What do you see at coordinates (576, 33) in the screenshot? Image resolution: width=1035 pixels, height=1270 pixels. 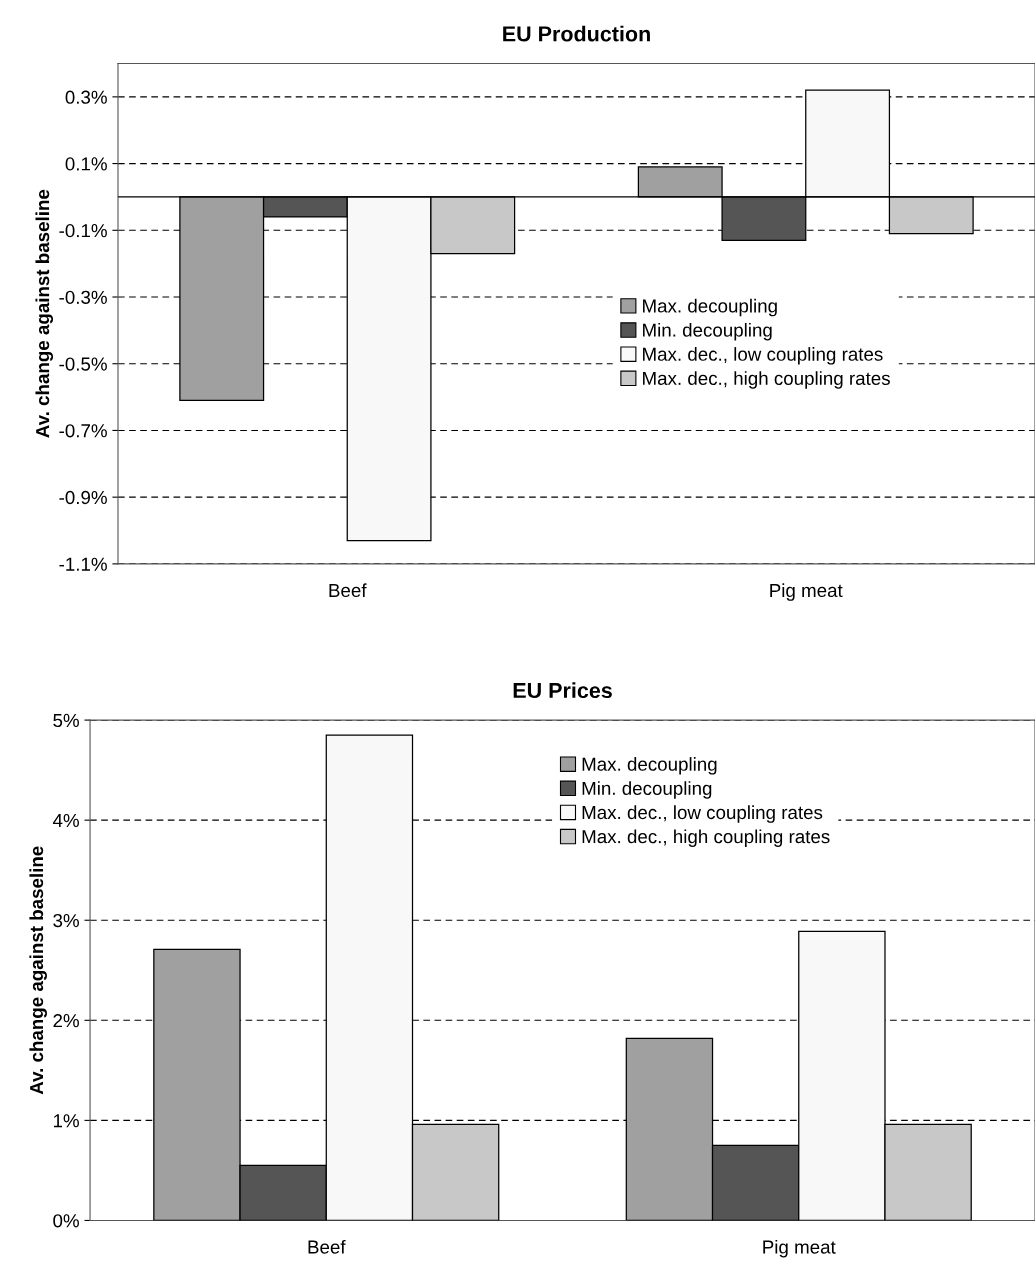 I see `chart-title: EU Production` at bounding box center [576, 33].